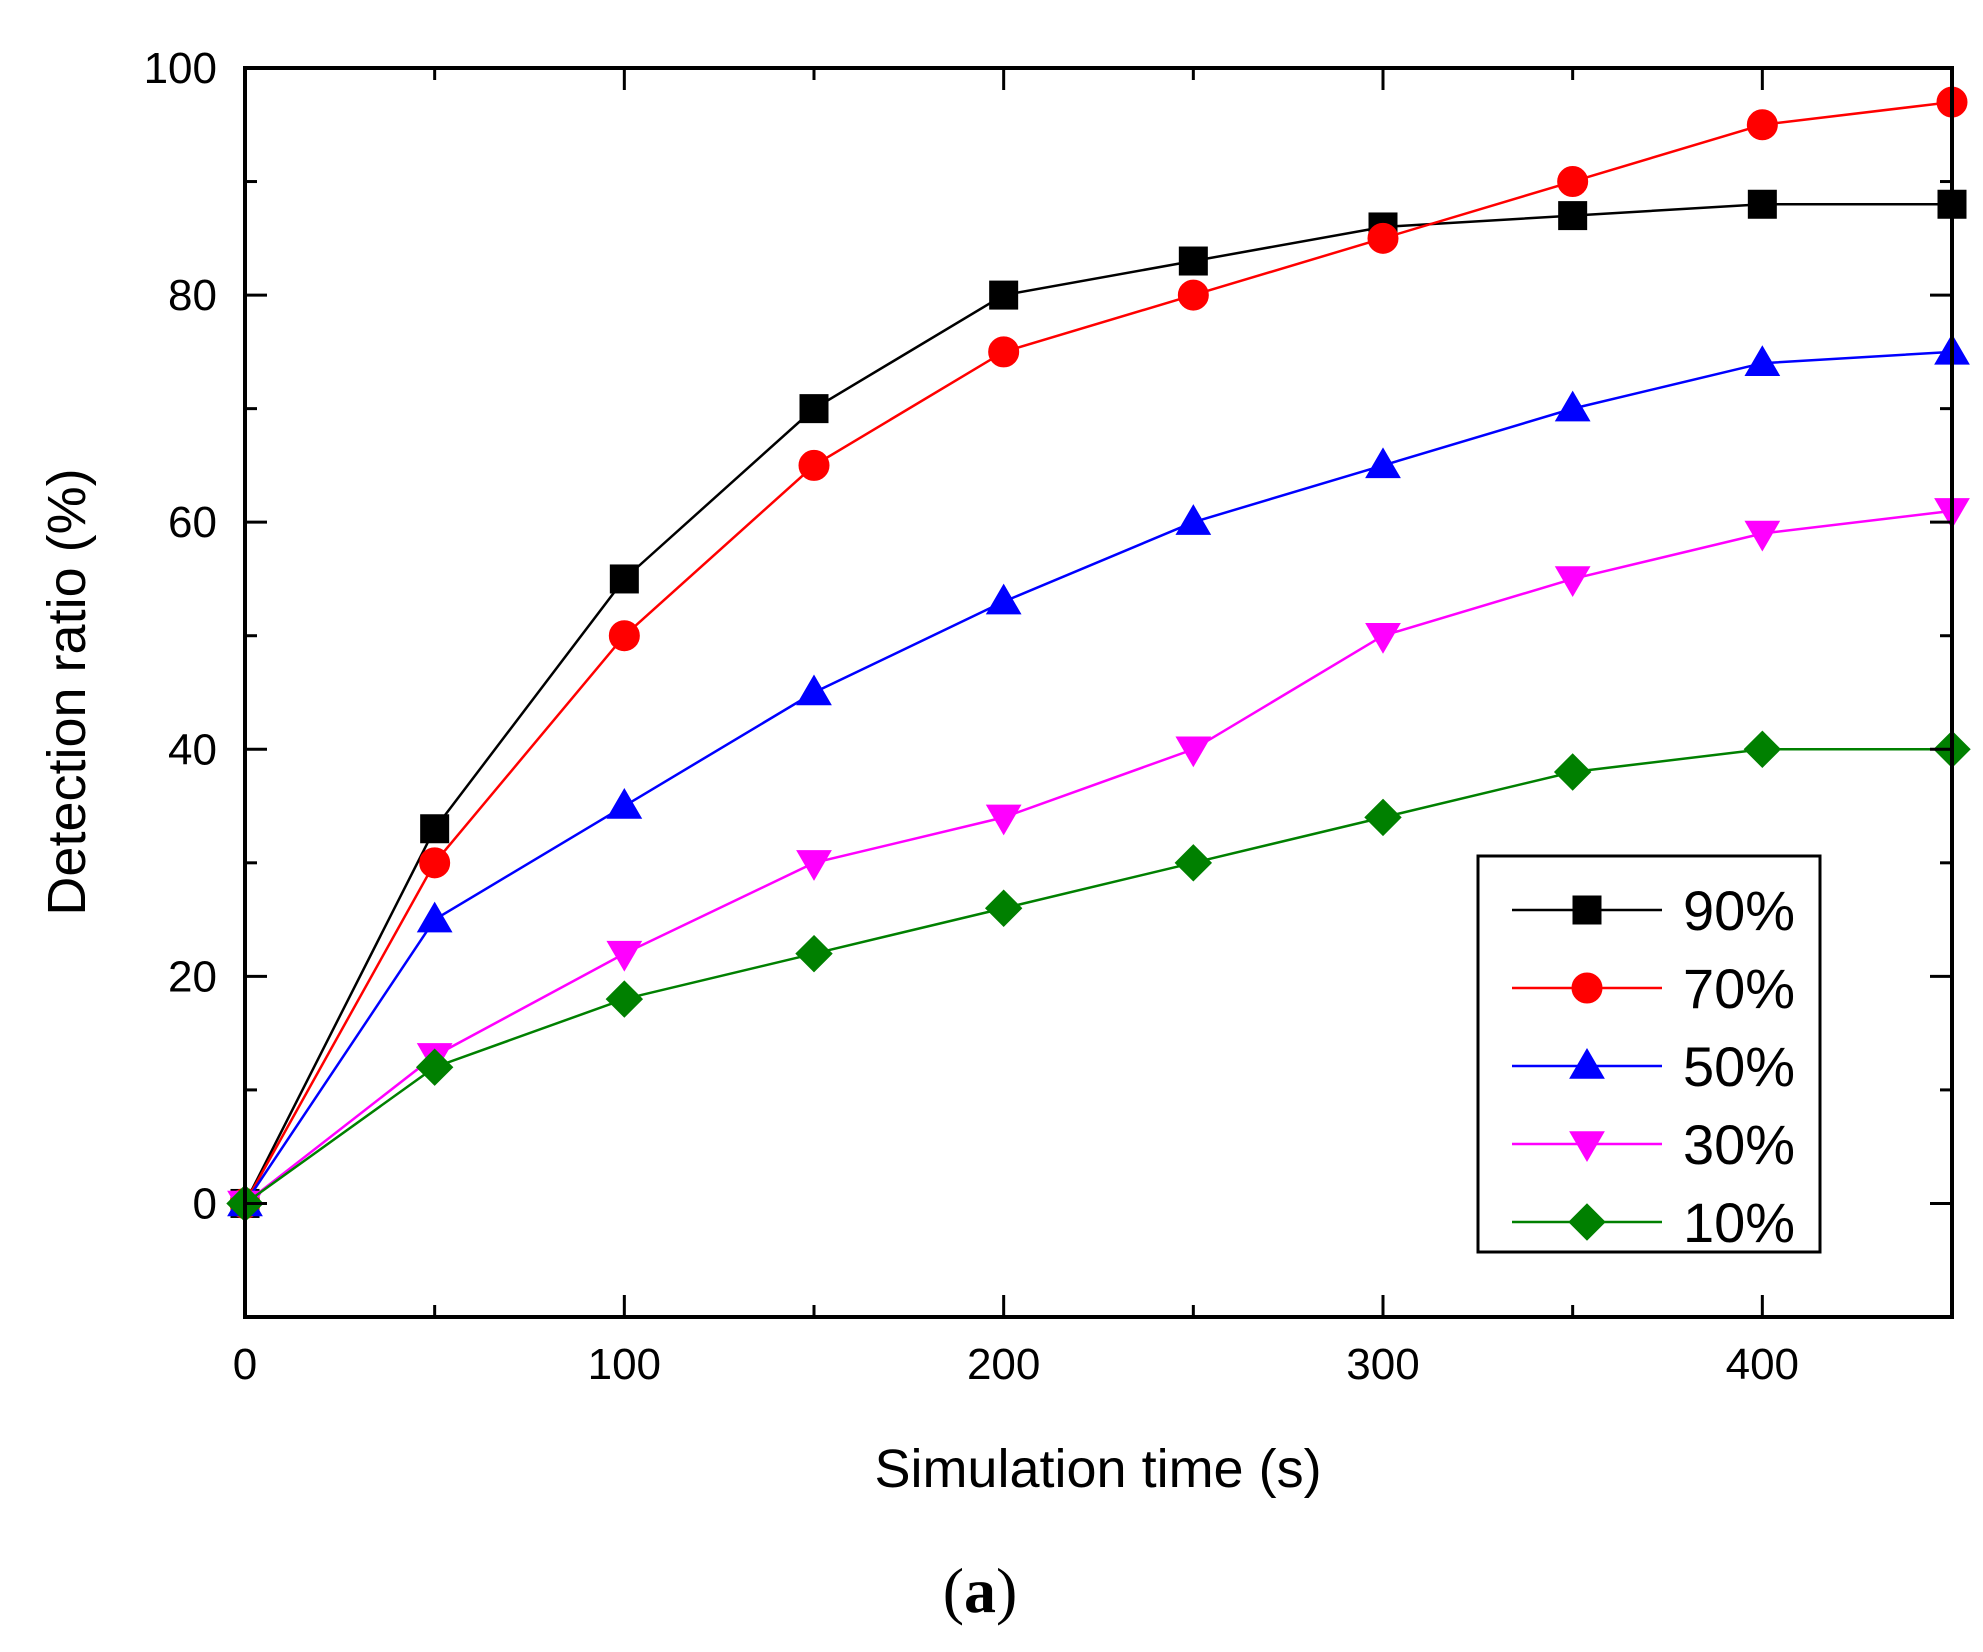  I want to click on legend-label: 50%, so click(1739, 1066).